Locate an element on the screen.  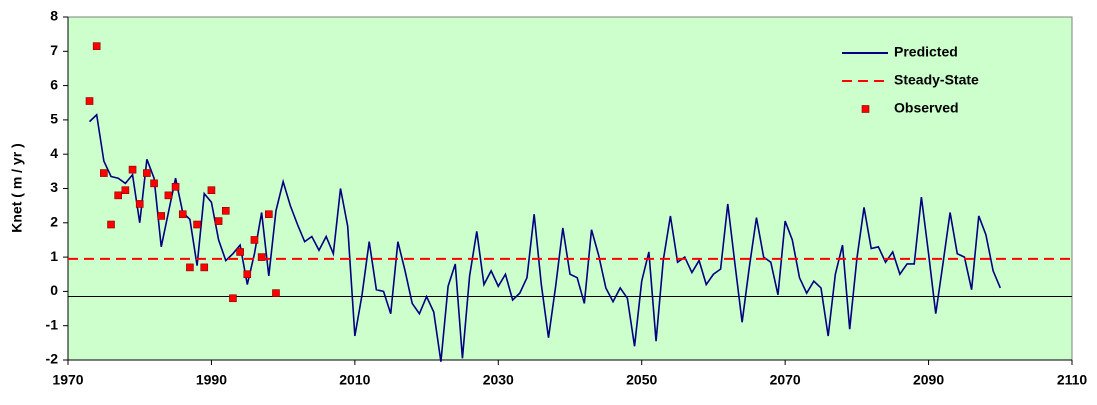
legend-label: Steady-State is located at coordinates (936, 80).